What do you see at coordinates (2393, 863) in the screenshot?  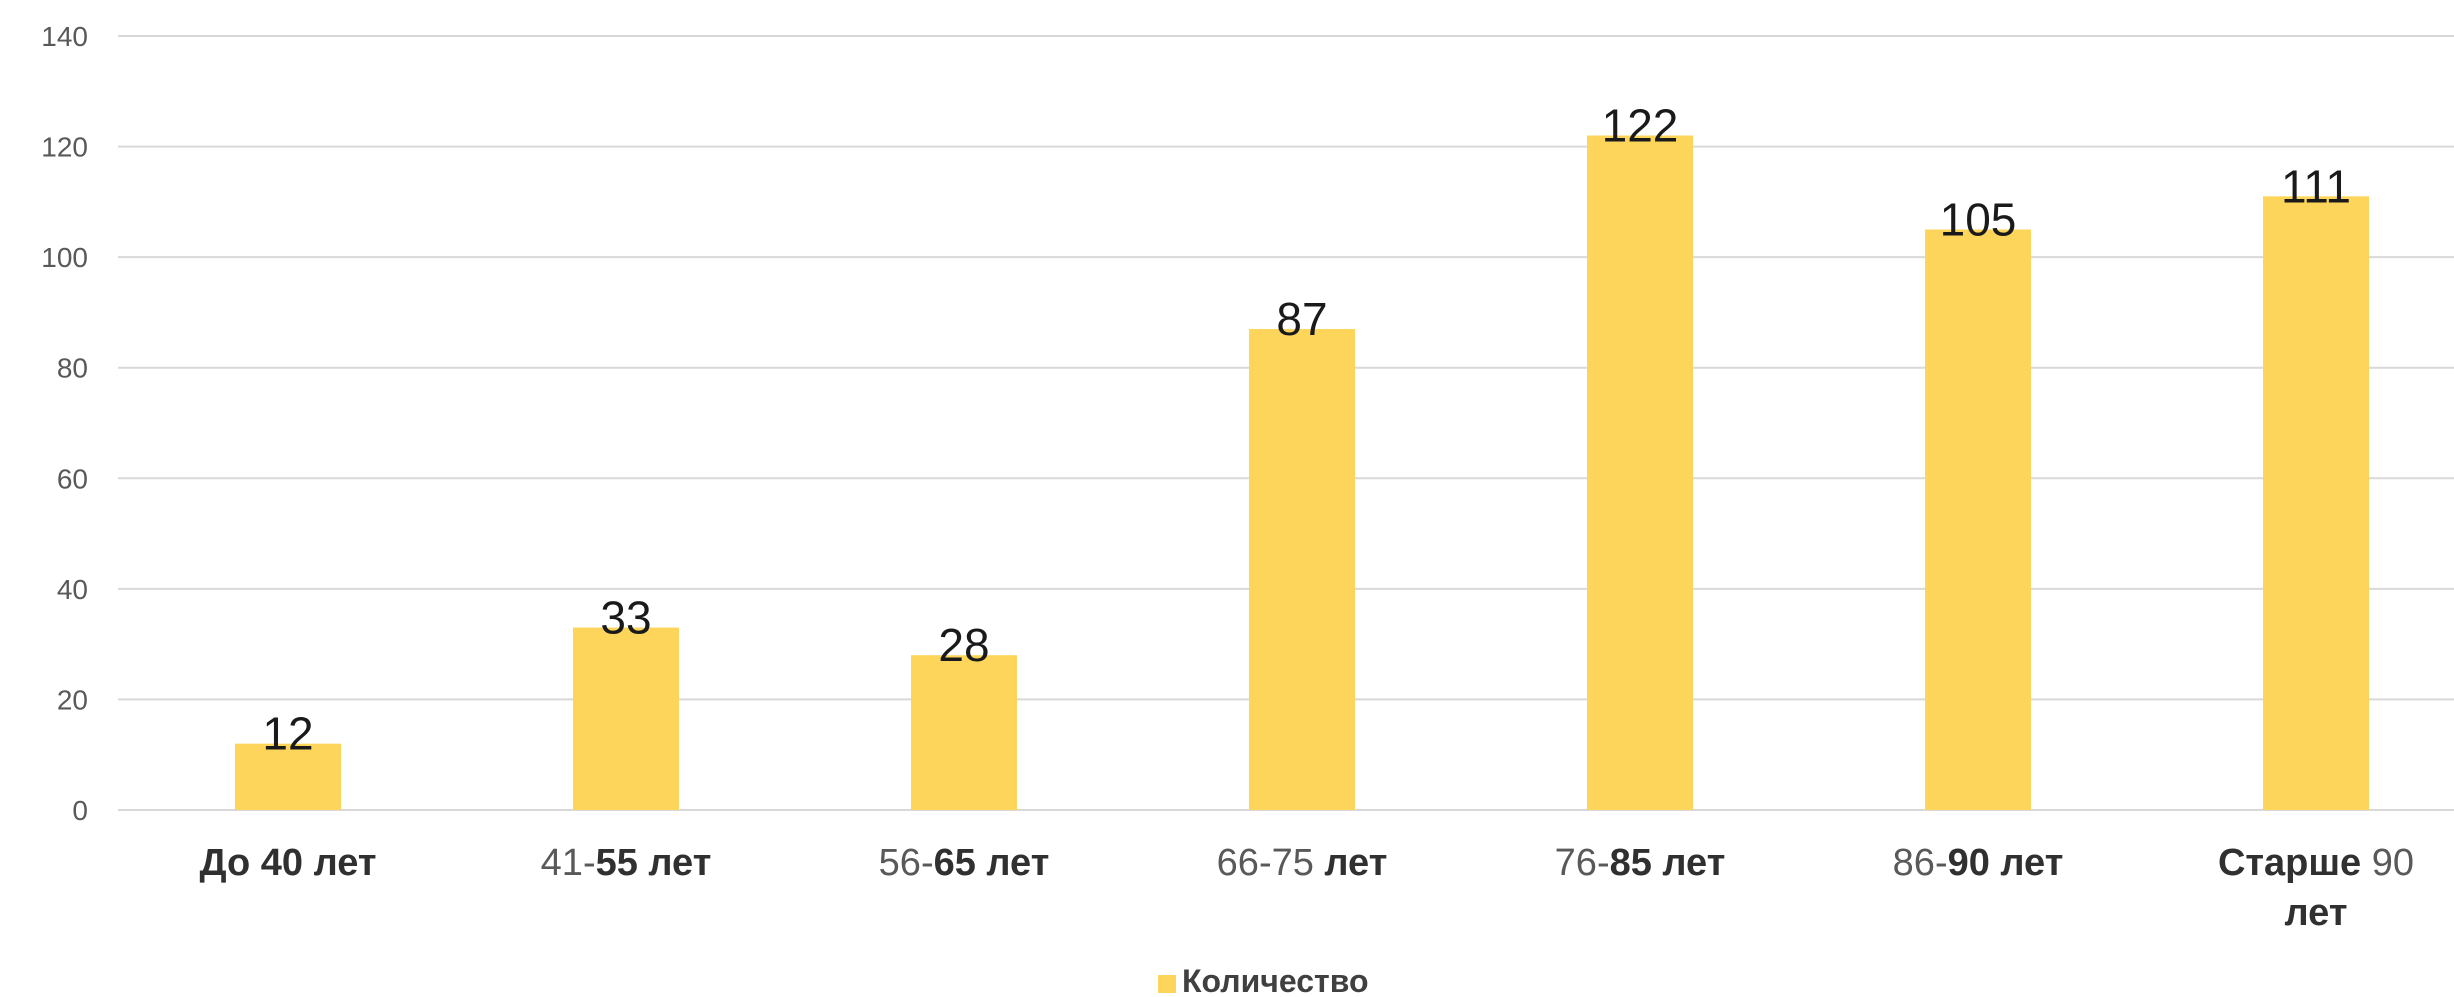 I see `x-tick-label-part: 90` at bounding box center [2393, 863].